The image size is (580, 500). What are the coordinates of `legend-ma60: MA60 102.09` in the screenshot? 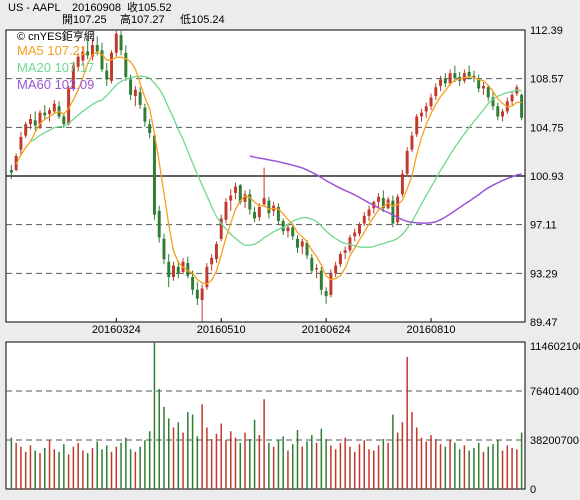 It's located at (55, 84).